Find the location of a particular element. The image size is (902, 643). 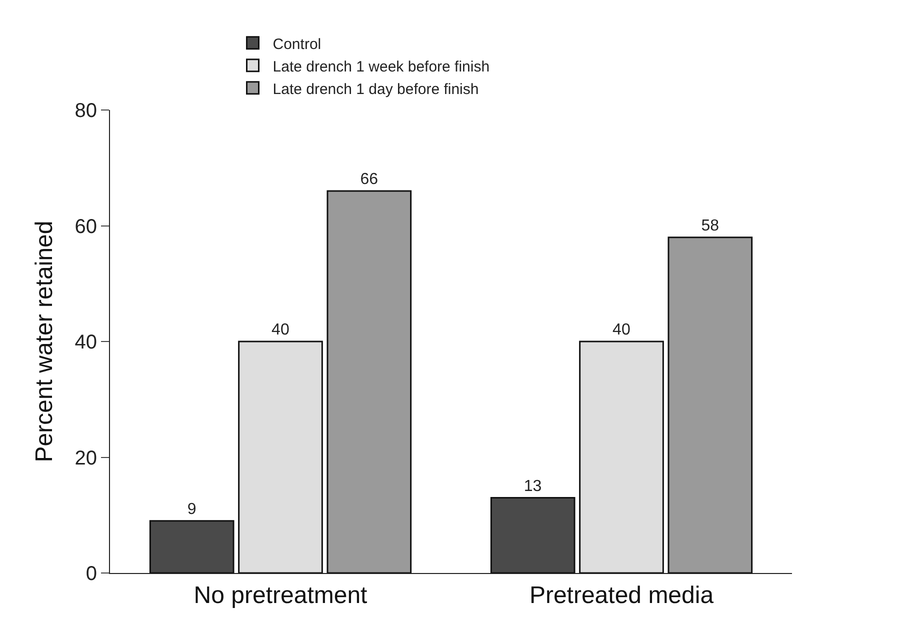

x-tick-label: Pretreated media is located at coordinates (621, 595).